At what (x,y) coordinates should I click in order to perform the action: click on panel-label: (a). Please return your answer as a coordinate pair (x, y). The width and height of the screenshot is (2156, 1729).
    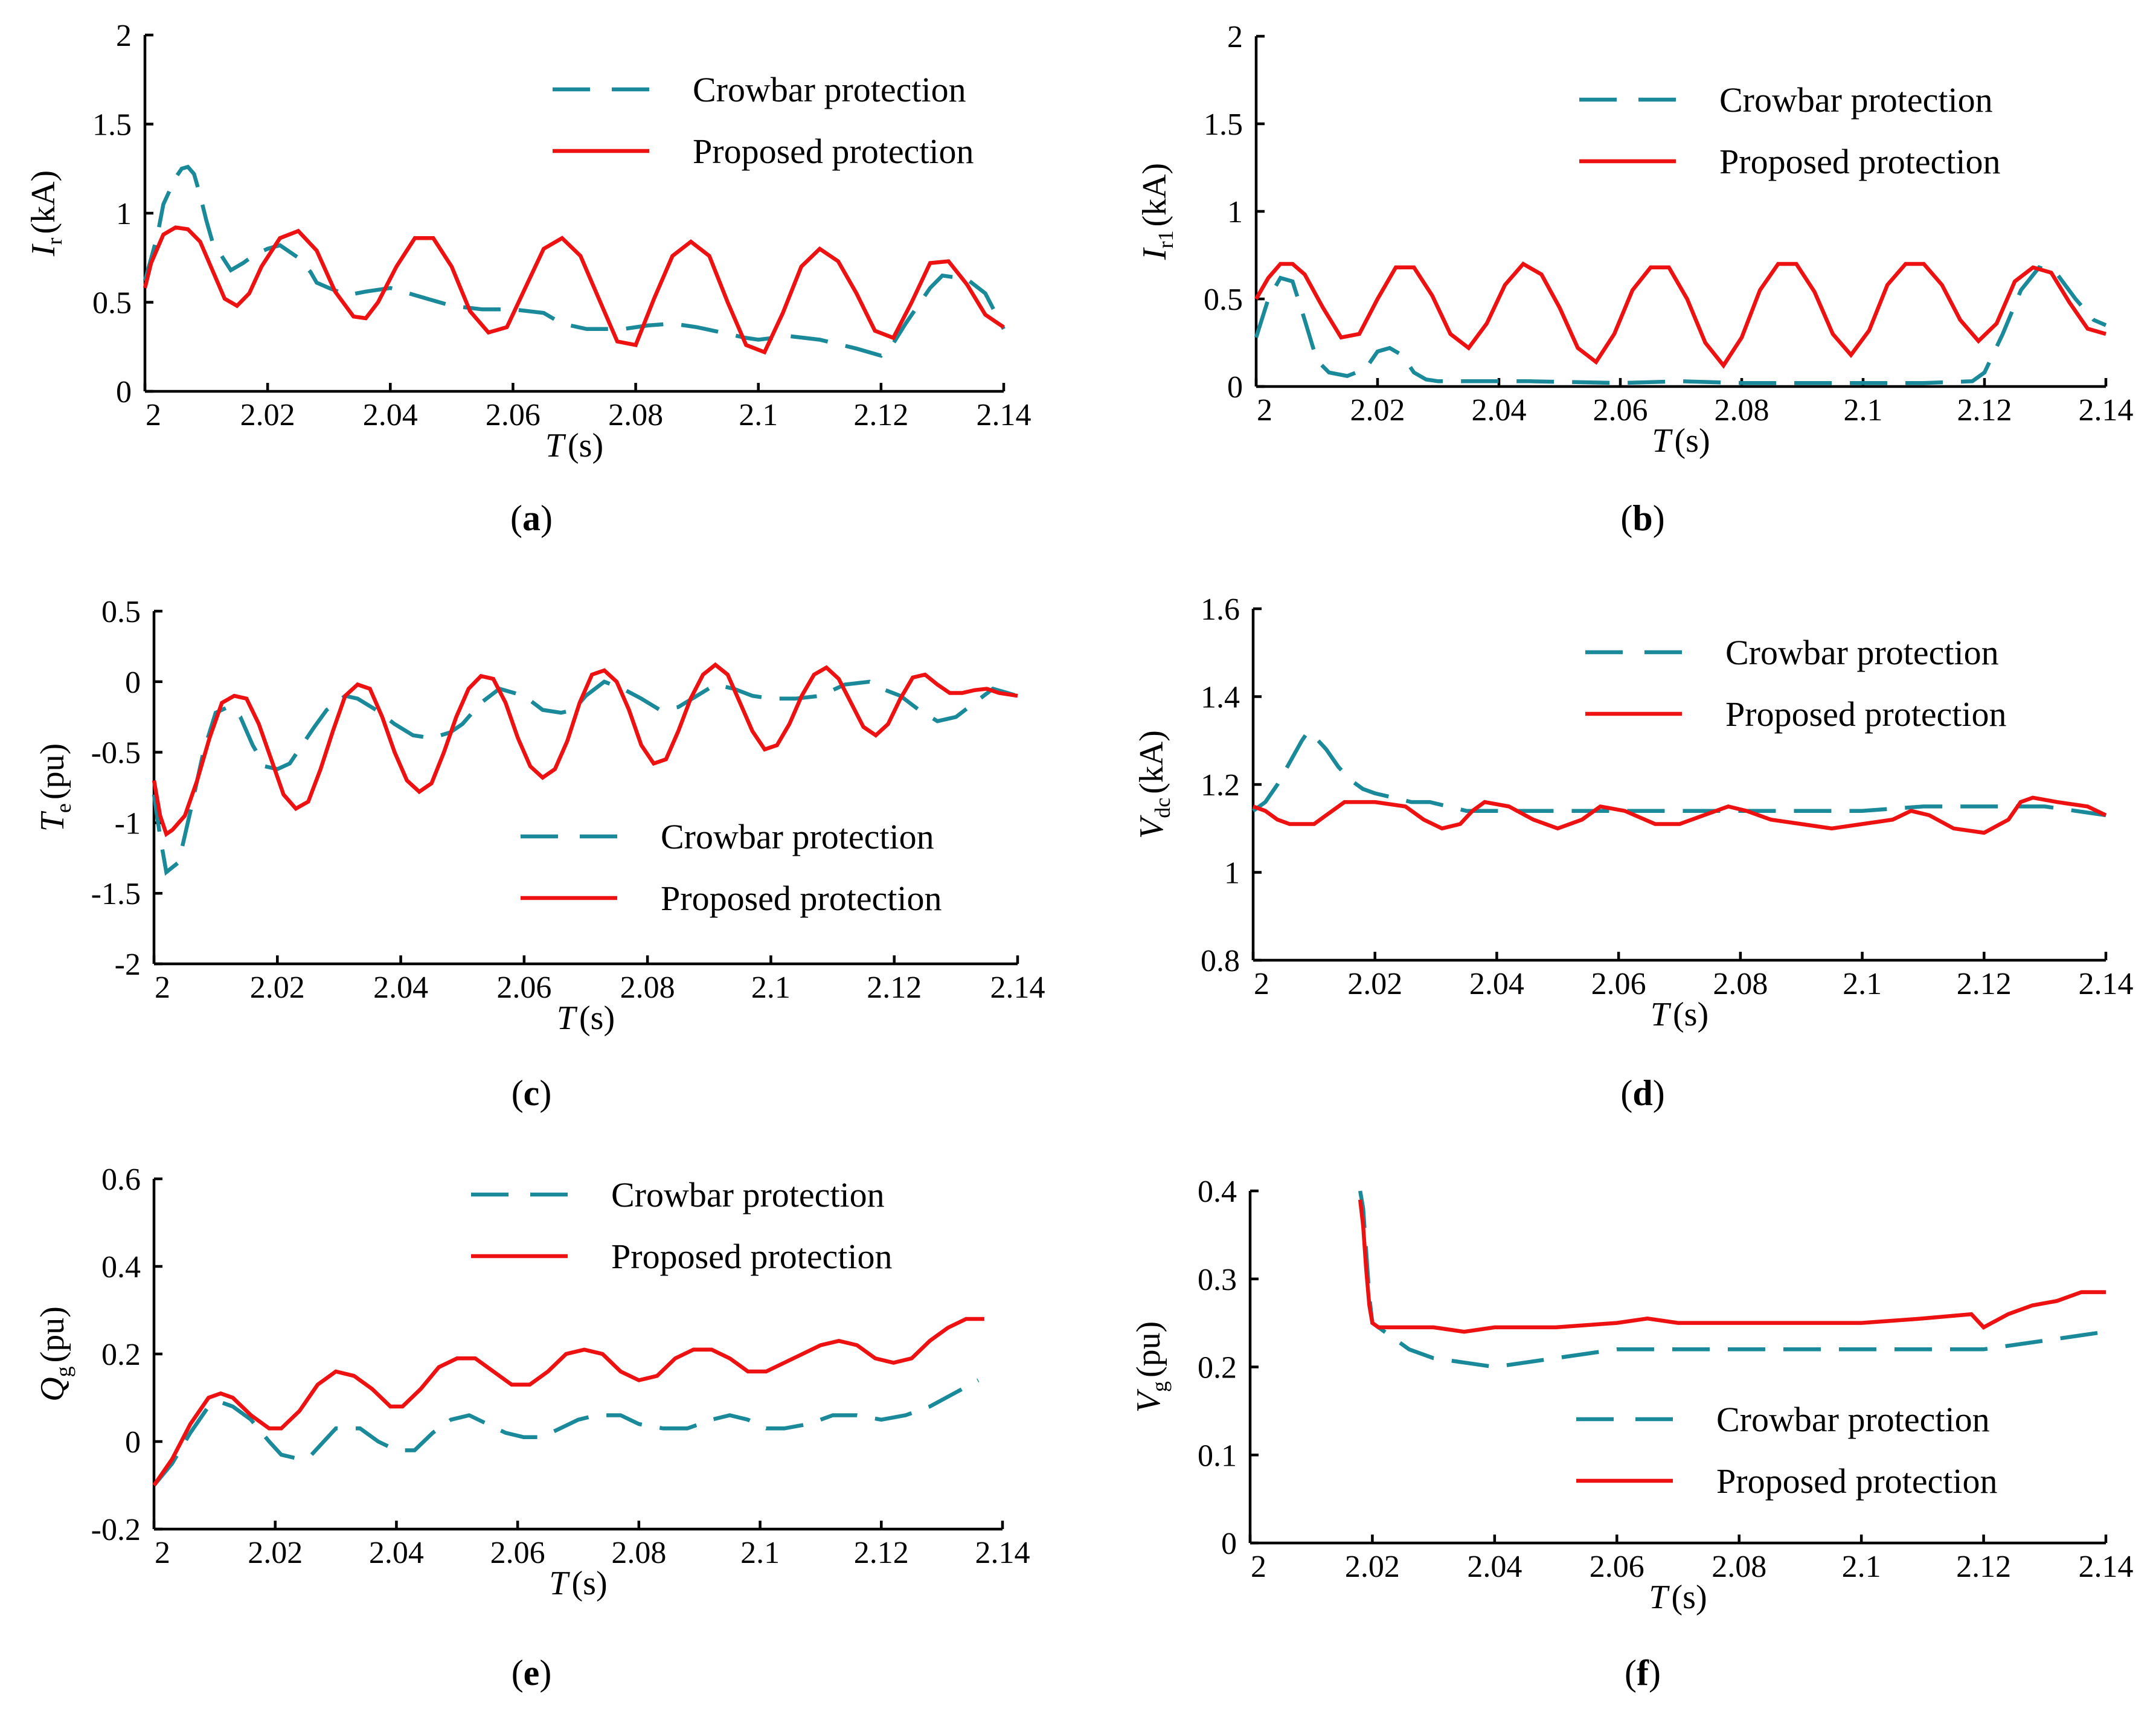
    Looking at the image, I should click on (531, 518).